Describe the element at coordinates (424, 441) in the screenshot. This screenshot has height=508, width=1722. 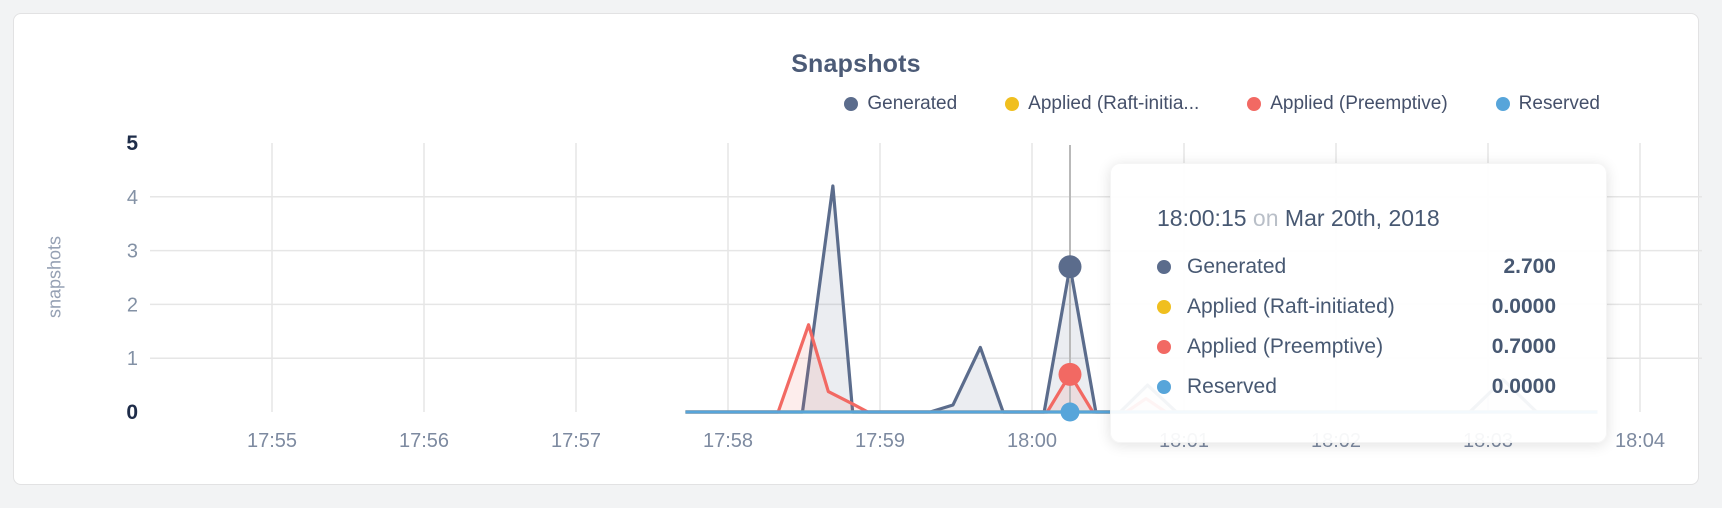
I see `x-tick-label: 17:56` at that location.